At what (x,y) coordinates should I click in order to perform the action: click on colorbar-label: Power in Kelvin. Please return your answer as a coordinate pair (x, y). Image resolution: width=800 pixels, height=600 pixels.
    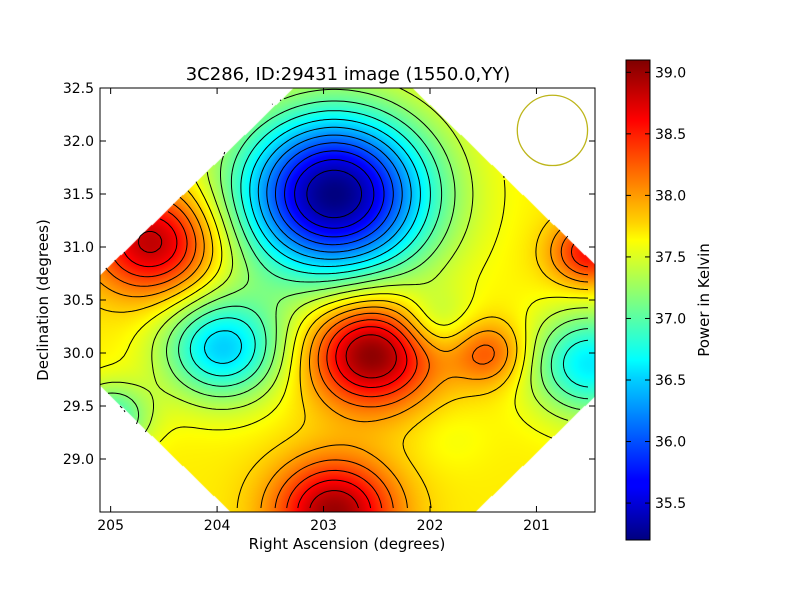
    Looking at the image, I should click on (704, 300).